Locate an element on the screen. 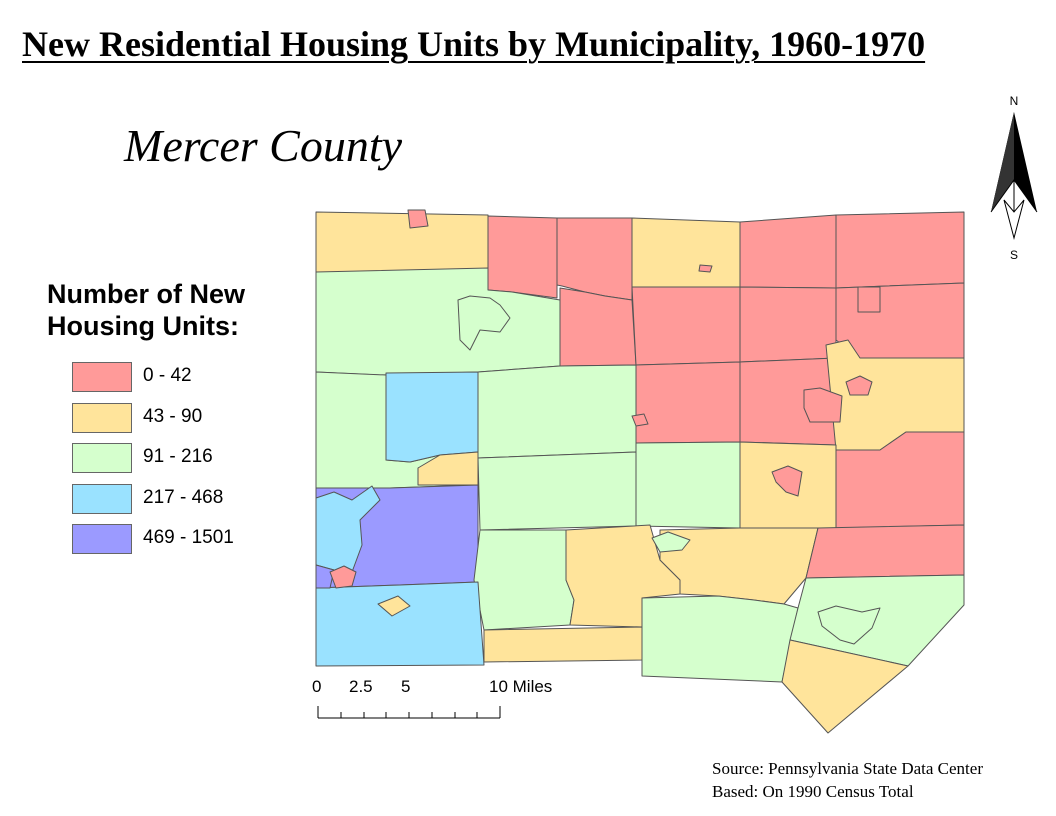 The width and height of the screenshot is (1056, 816). legend-label-91-216: 91 - 216 is located at coordinates (178, 456).